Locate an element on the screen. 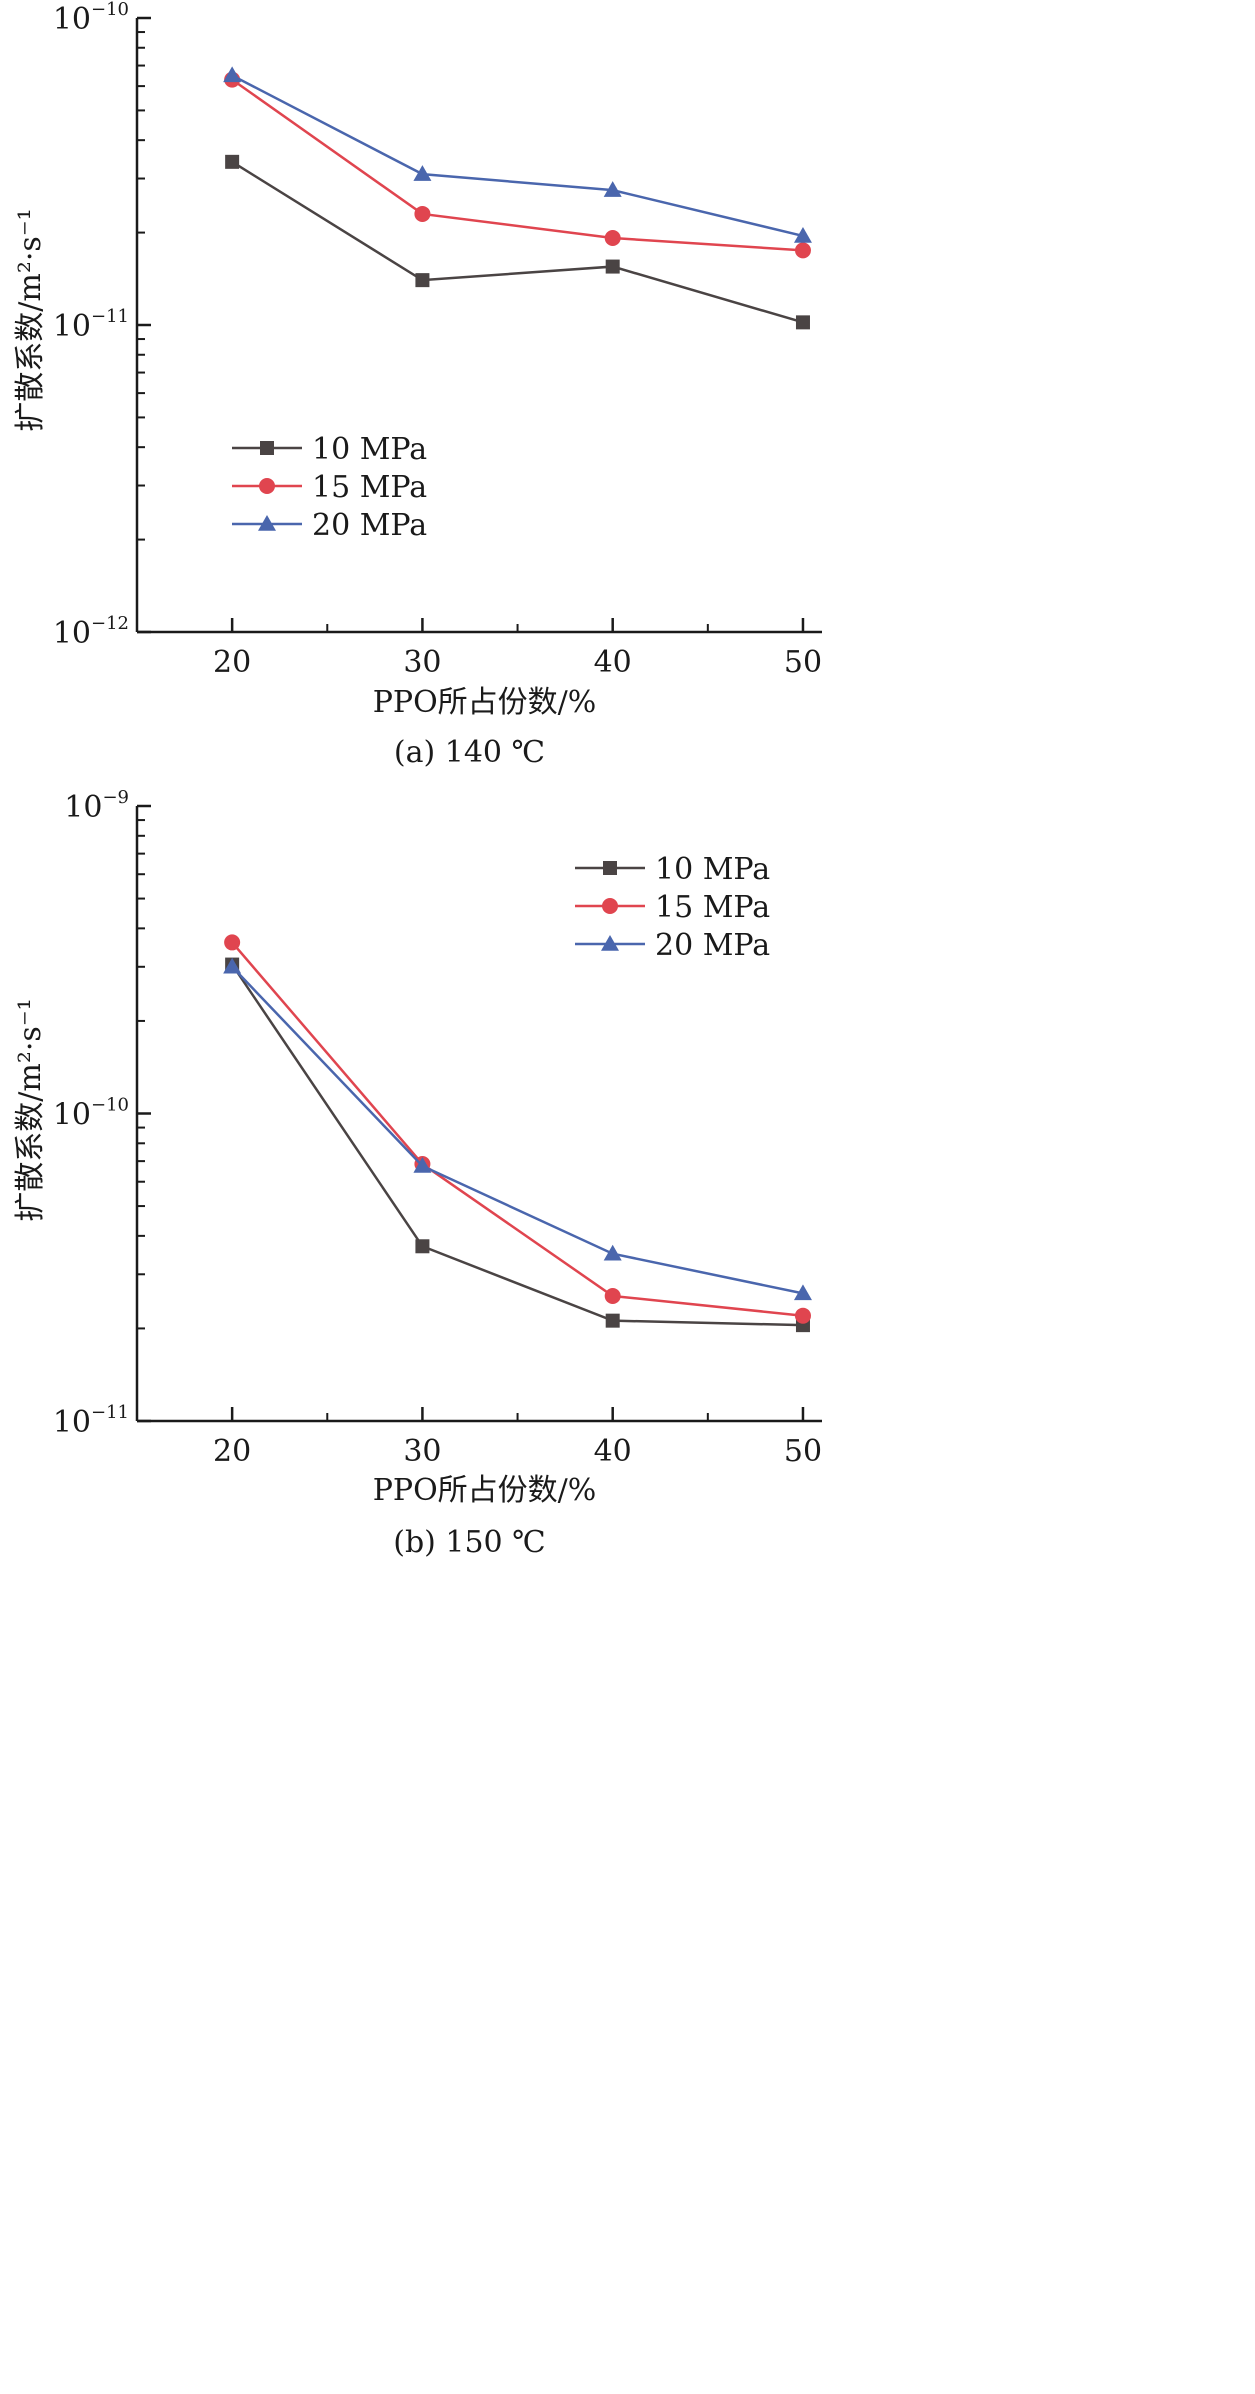 This screenshot has height=2394, width=1255. series-10-mpa is located at coordinates (517, 242).